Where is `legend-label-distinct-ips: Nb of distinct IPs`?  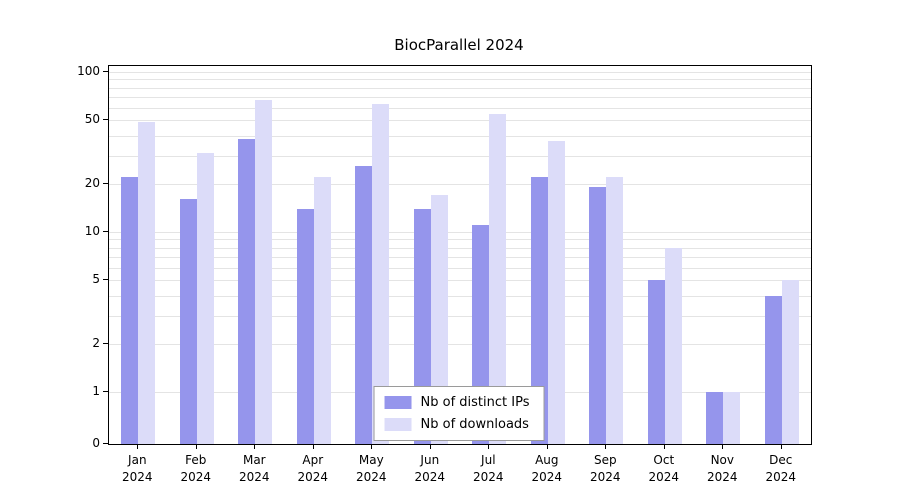
legend-label-distinct-ips: Nb of distinct IPs is located at coordinates (475, 402).